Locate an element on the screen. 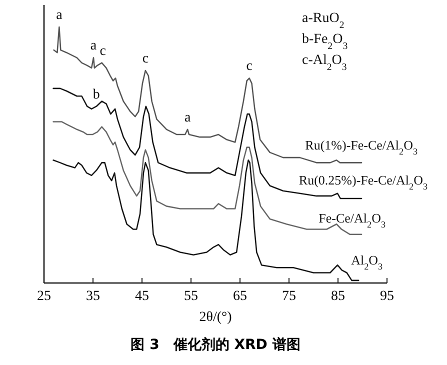 The width and height of the screenshot is (447, 365). series-label: Al$_{2}$O$_{3}$ is located at coordinates (367, 262).